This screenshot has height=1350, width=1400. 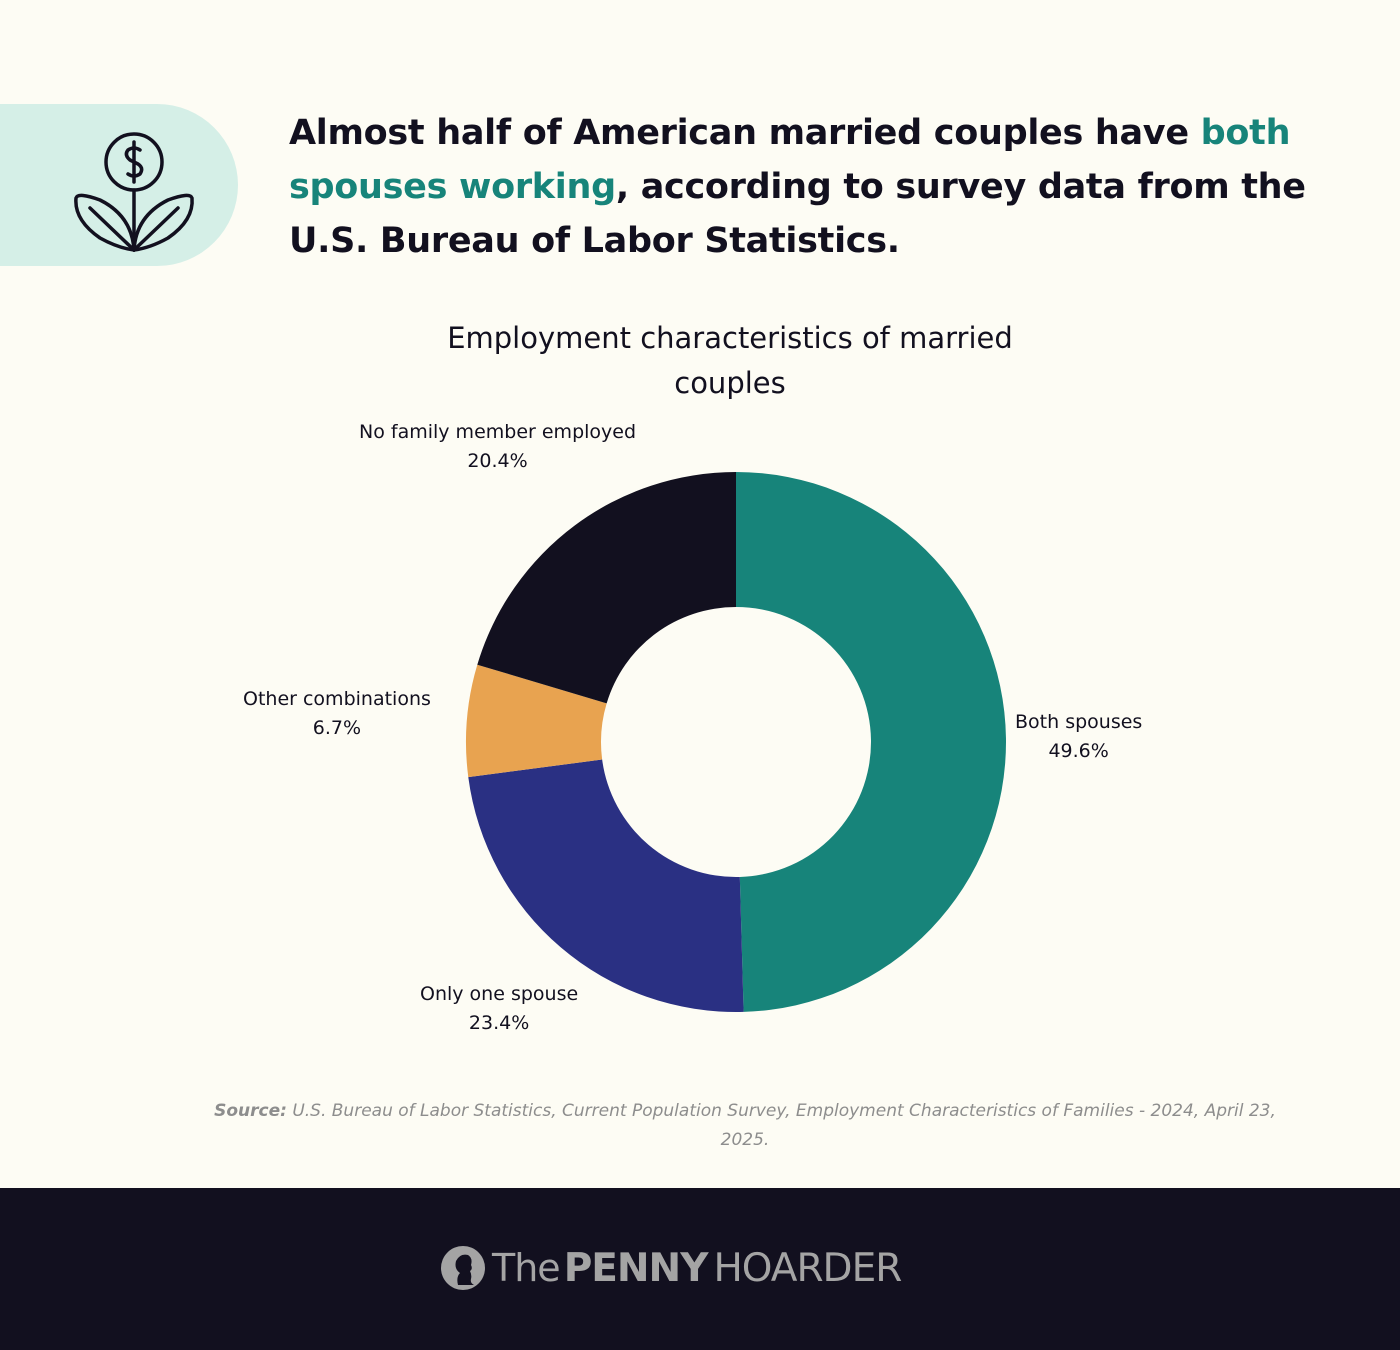 What do you see at coordinates (337, 714) in the screenshot?
I see `label-other-combinations: Other combinations 6.7%` at bounding box center [337, 714].